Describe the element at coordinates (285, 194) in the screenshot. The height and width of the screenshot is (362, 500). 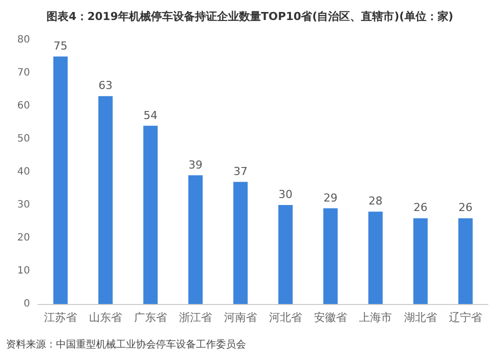
I see `data-label: 30` at that location.